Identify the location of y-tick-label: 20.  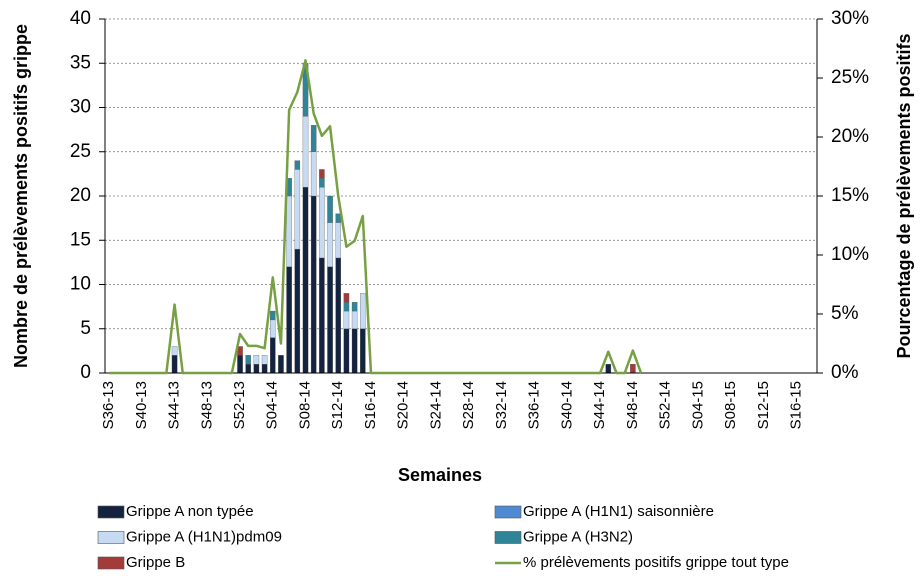
(80, 195).